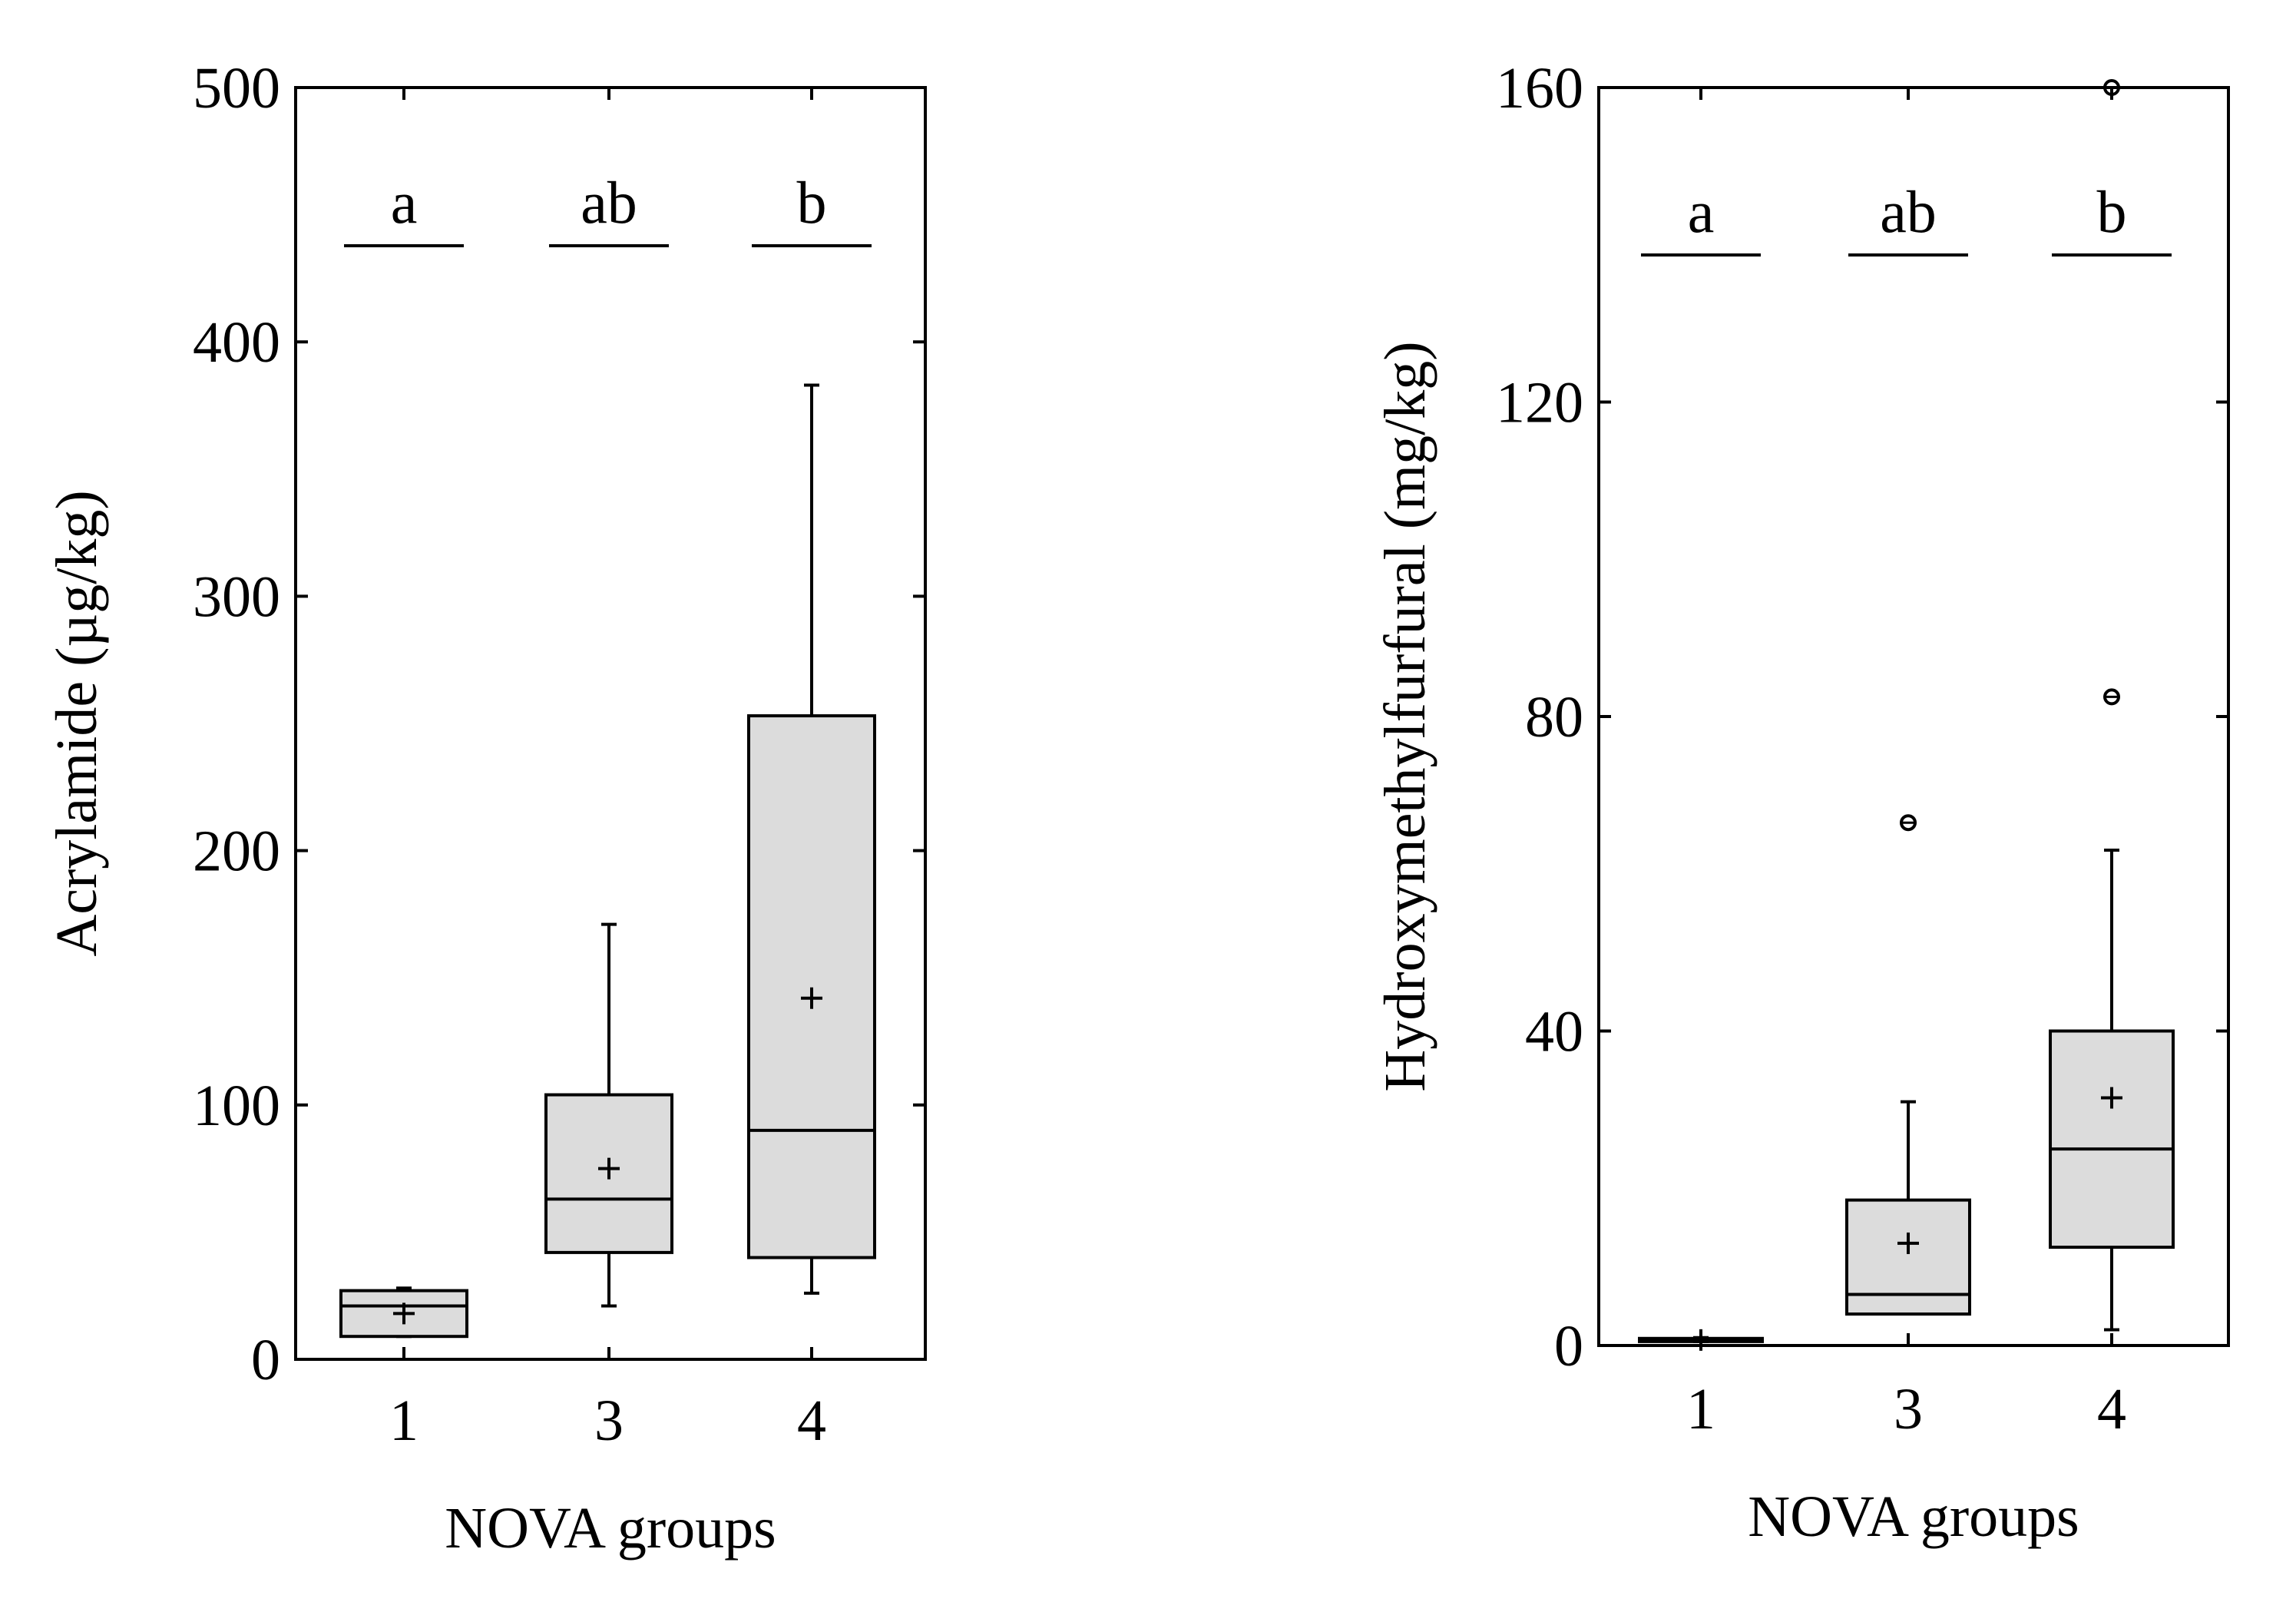 This screenshot has width=2296, height=1602. I want to click on y-tick-label: 80, so click(1554, 718).